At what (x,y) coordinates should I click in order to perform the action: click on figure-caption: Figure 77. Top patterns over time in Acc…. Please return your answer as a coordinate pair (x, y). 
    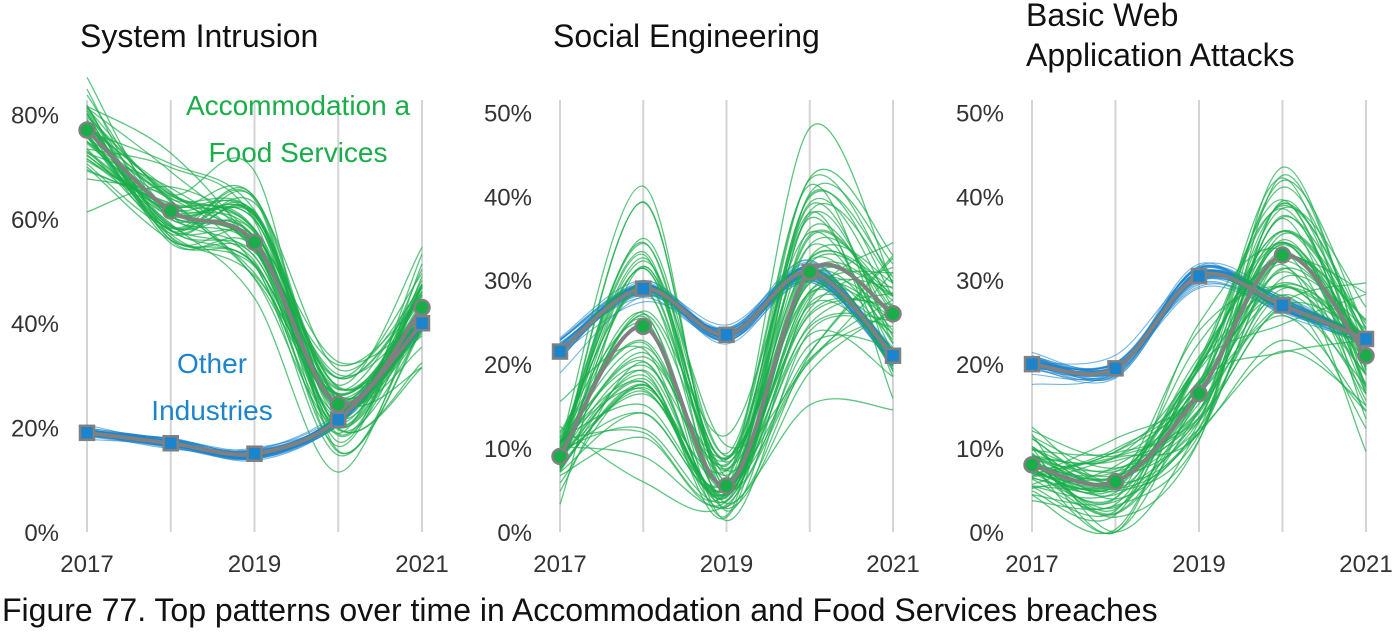
    Looking at the image, I should click on (580, 610).